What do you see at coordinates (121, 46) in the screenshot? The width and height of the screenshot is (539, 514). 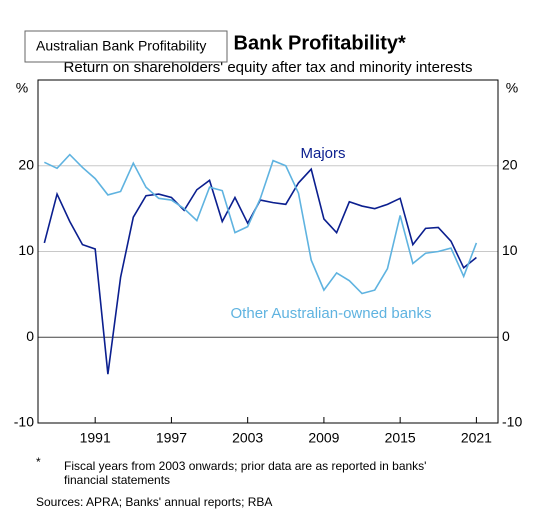 I see `tooltip-text: Australian Bank Profitability` at bounding box center [121, 46].